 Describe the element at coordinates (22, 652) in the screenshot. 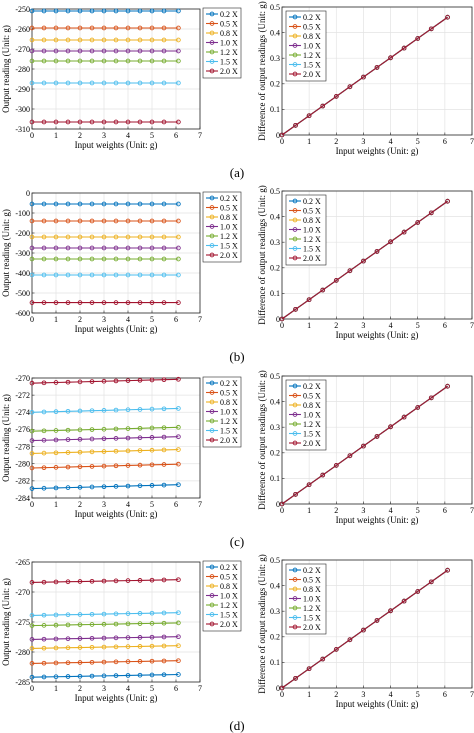

I see `y-tick-label: -280` at that location.